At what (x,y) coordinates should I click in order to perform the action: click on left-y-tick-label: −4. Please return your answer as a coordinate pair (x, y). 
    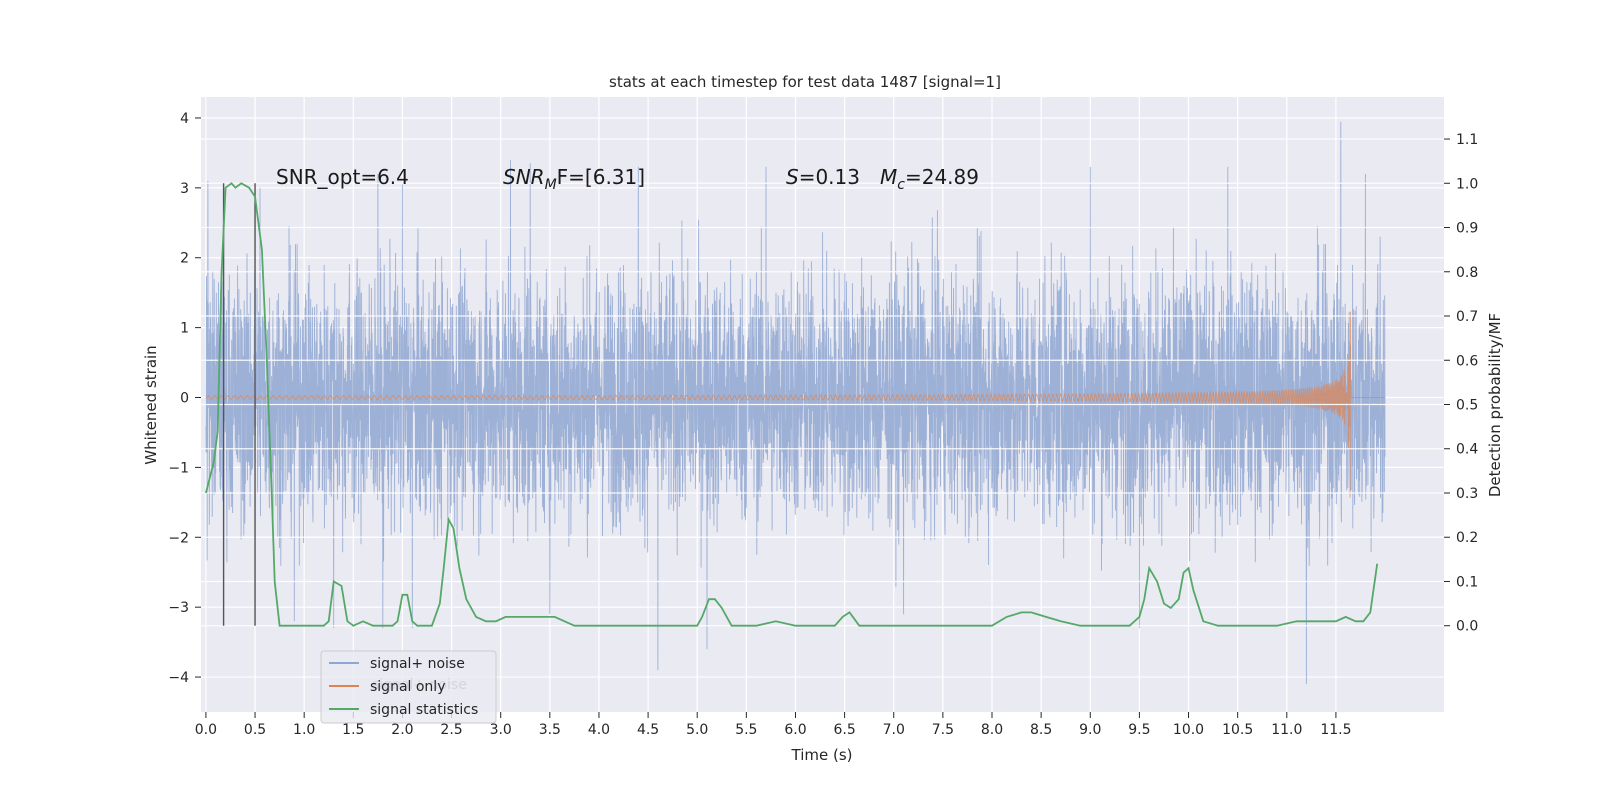
    Looking at the image, I should click on (178, 678).